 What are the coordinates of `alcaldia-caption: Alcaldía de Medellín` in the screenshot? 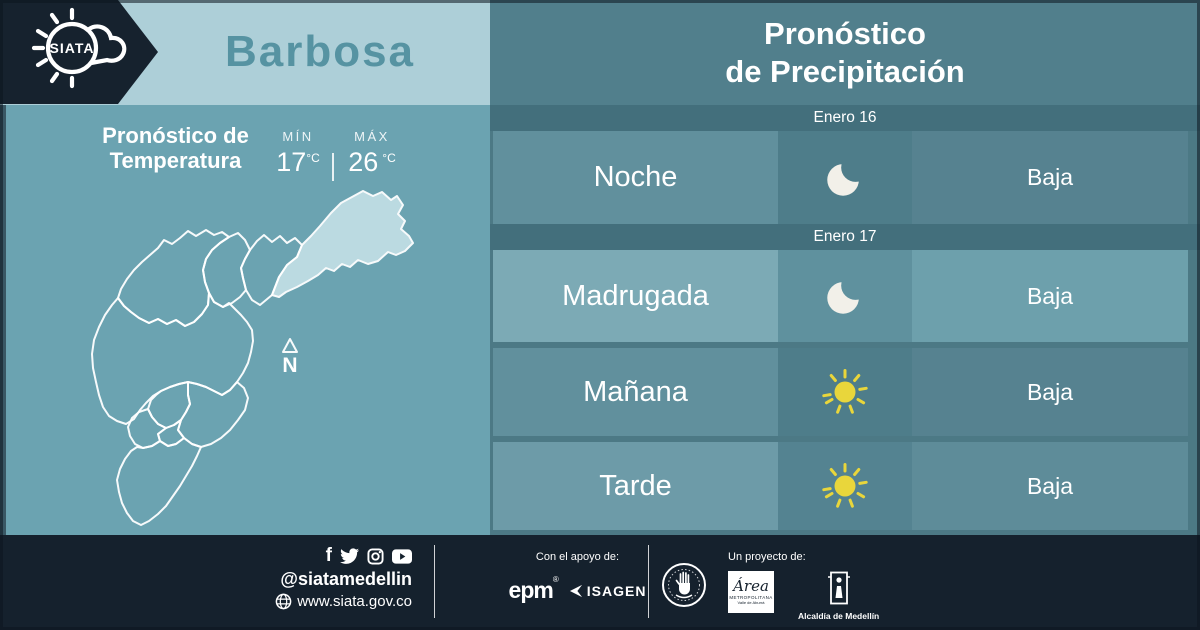 It's located at (839, 616).